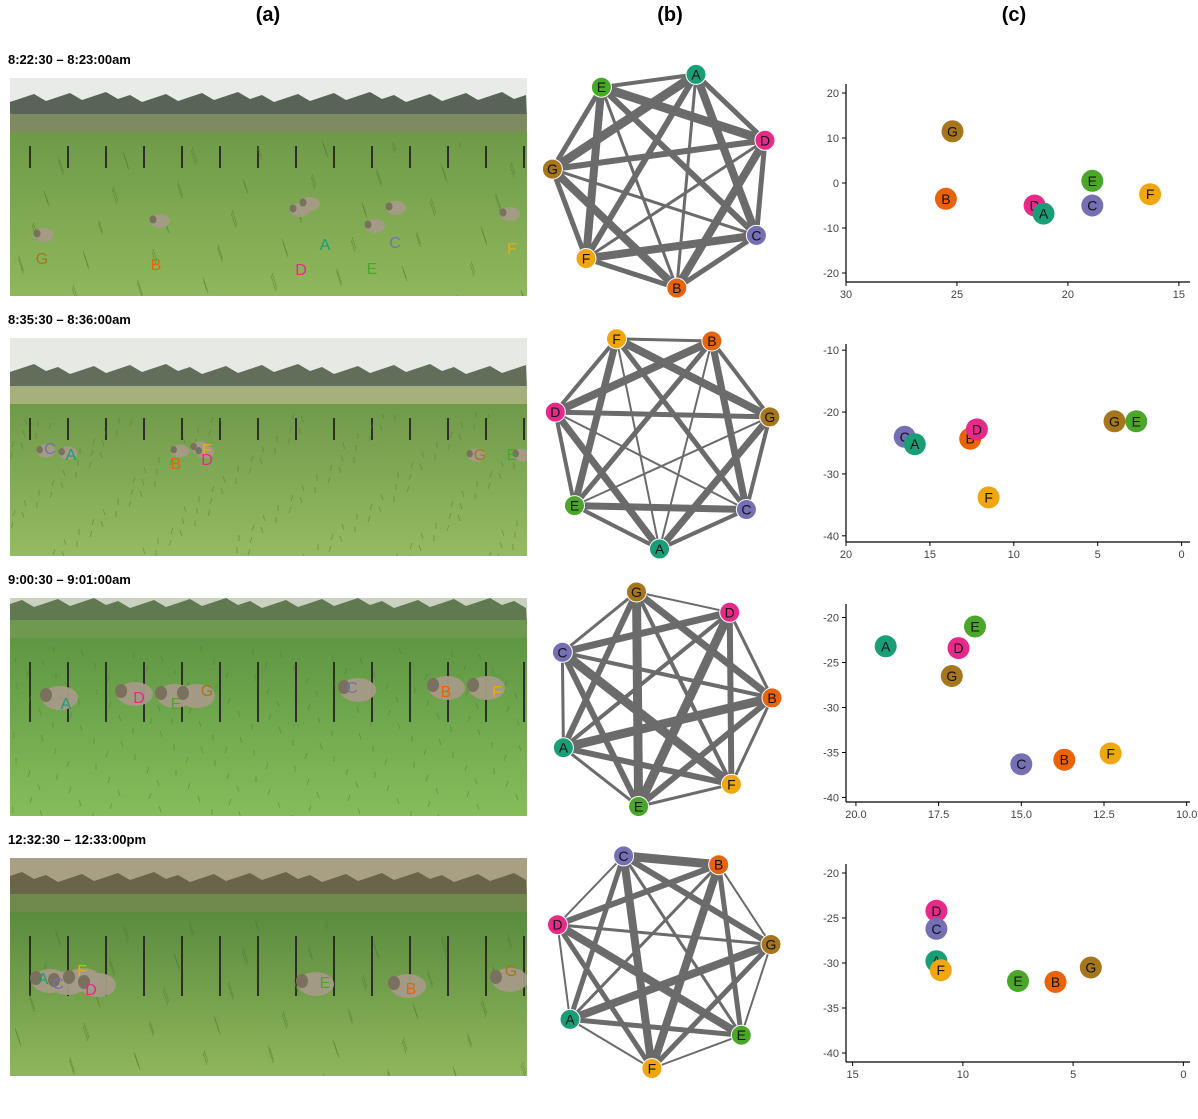 The height and width of the screenshot is (1119, 1198). What do you see at coordinates (731, 784) in the screenshot?
I see `network-node: F` at bounding box center [731, 784].